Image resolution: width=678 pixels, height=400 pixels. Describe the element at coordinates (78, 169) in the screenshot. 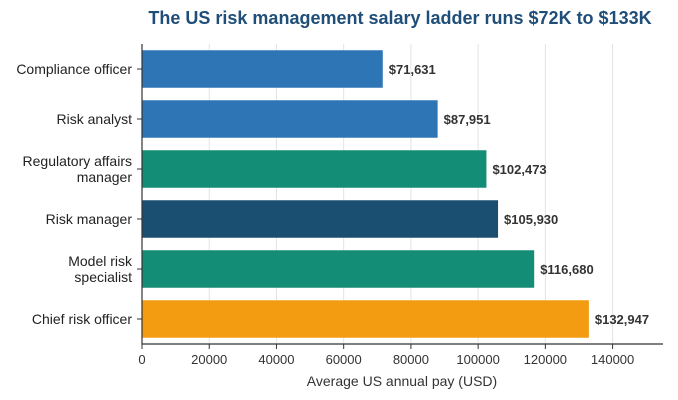

I see `category-label: Regulatory affairs manager` at that location.